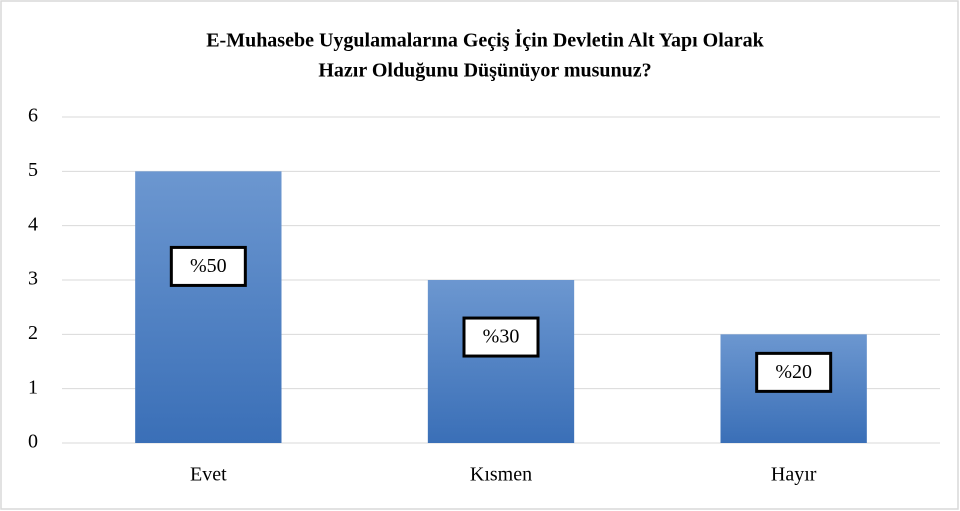  I want to click on x-tick-label: Kısmen, so click(501, 475).